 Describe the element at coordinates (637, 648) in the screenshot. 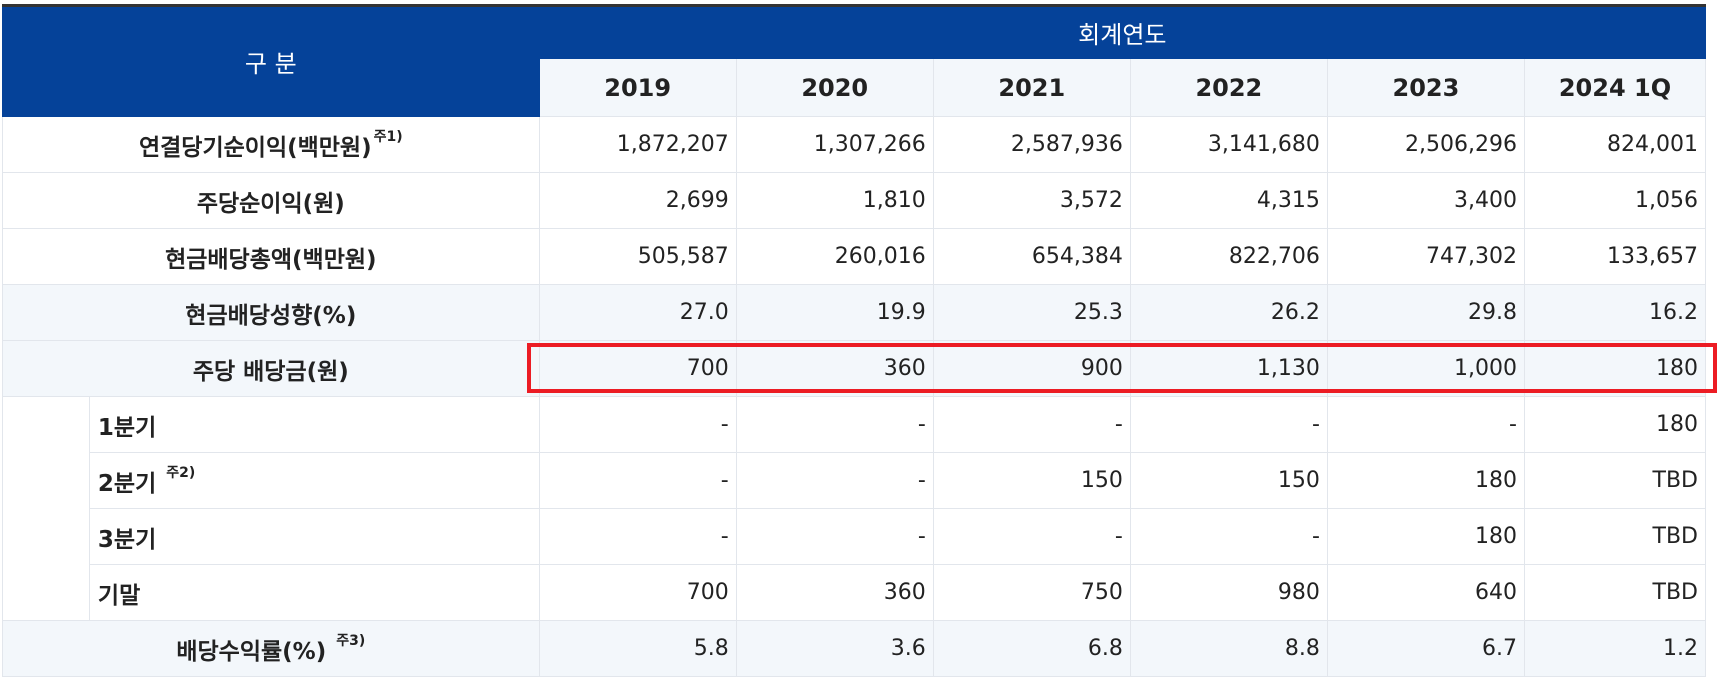

I see `cell-value: 5.8` at that location.